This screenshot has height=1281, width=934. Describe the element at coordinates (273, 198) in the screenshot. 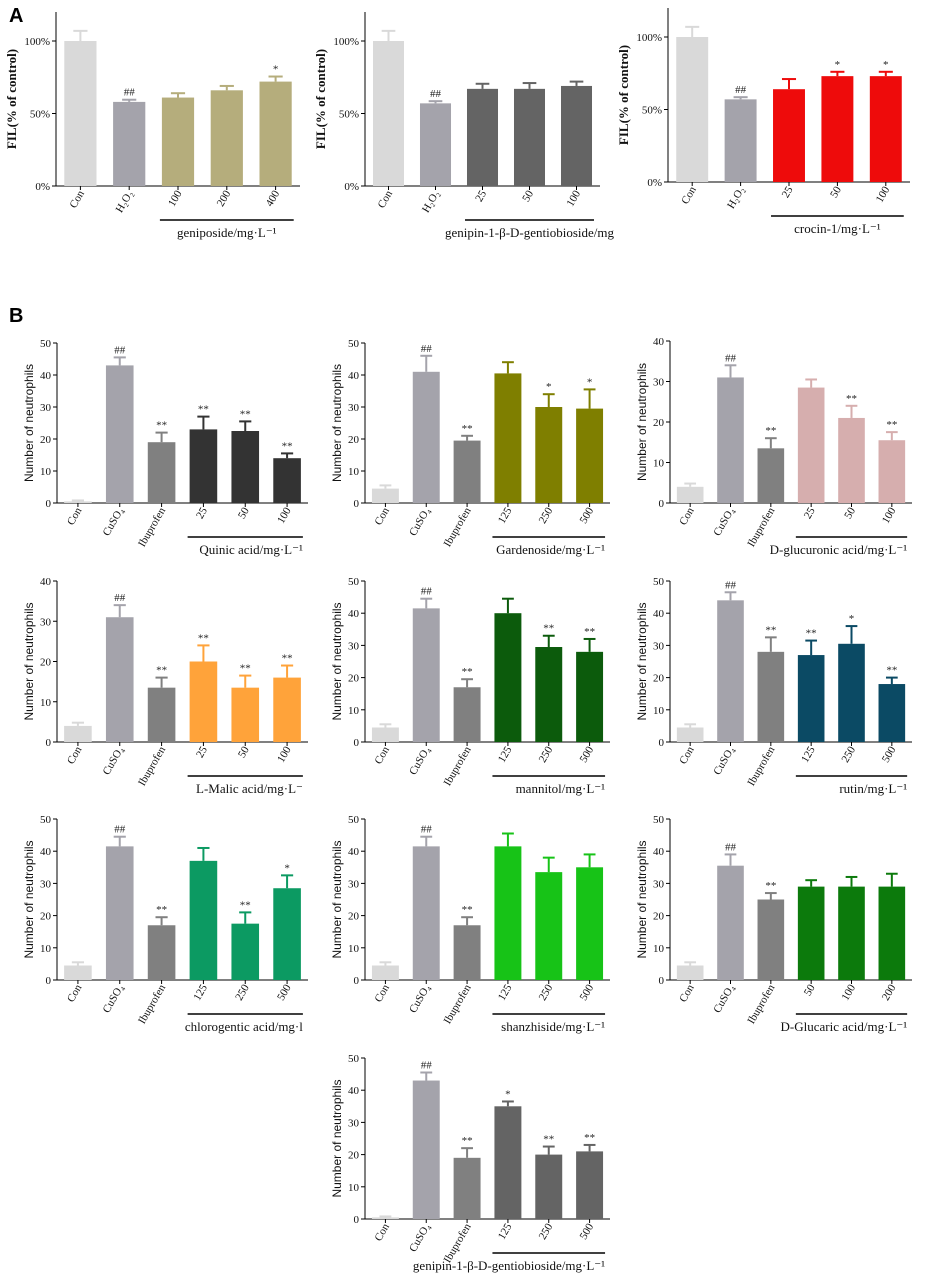

I see `x-tick-label: 400` at that location.